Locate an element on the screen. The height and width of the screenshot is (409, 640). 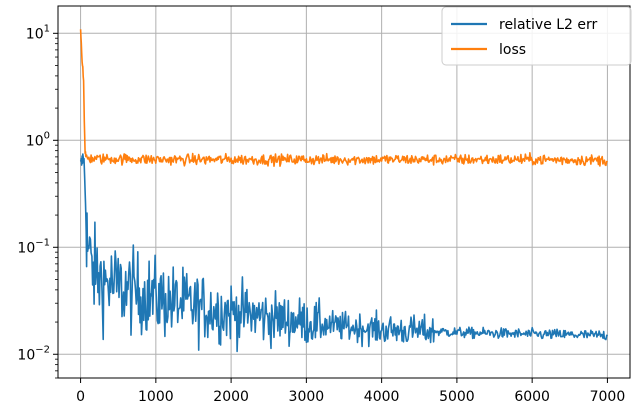
y-tick-label: 10⁻¹ is located at coordinates (33, 246).